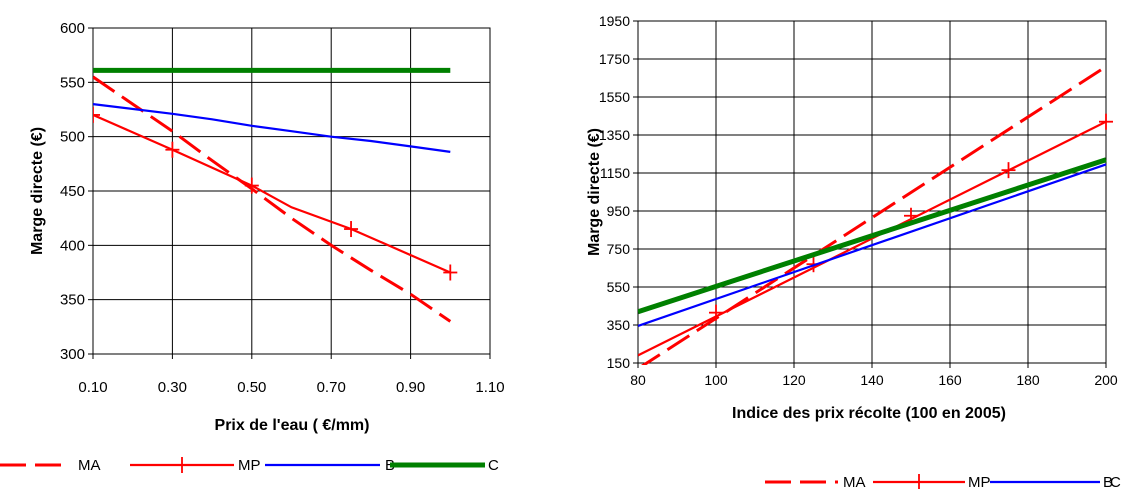  Describe the element at coordinates (72, 245) in the screenshot. I see `y-tick-label: 400` at that location.